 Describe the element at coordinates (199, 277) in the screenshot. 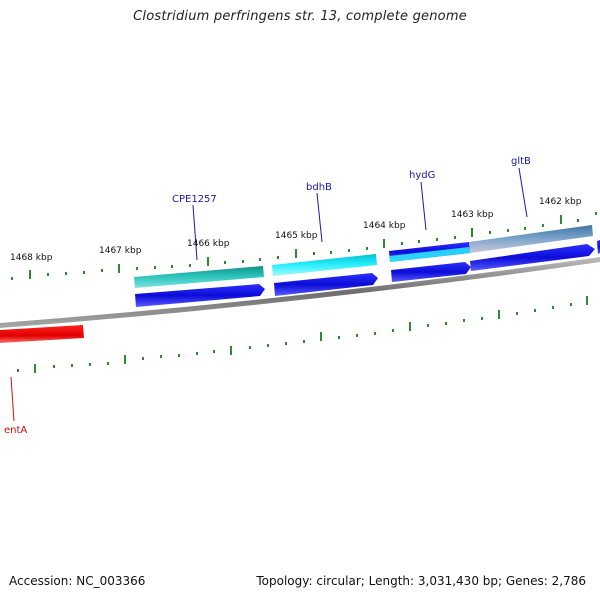

I see `gene-cpe1257-outer` at that location.